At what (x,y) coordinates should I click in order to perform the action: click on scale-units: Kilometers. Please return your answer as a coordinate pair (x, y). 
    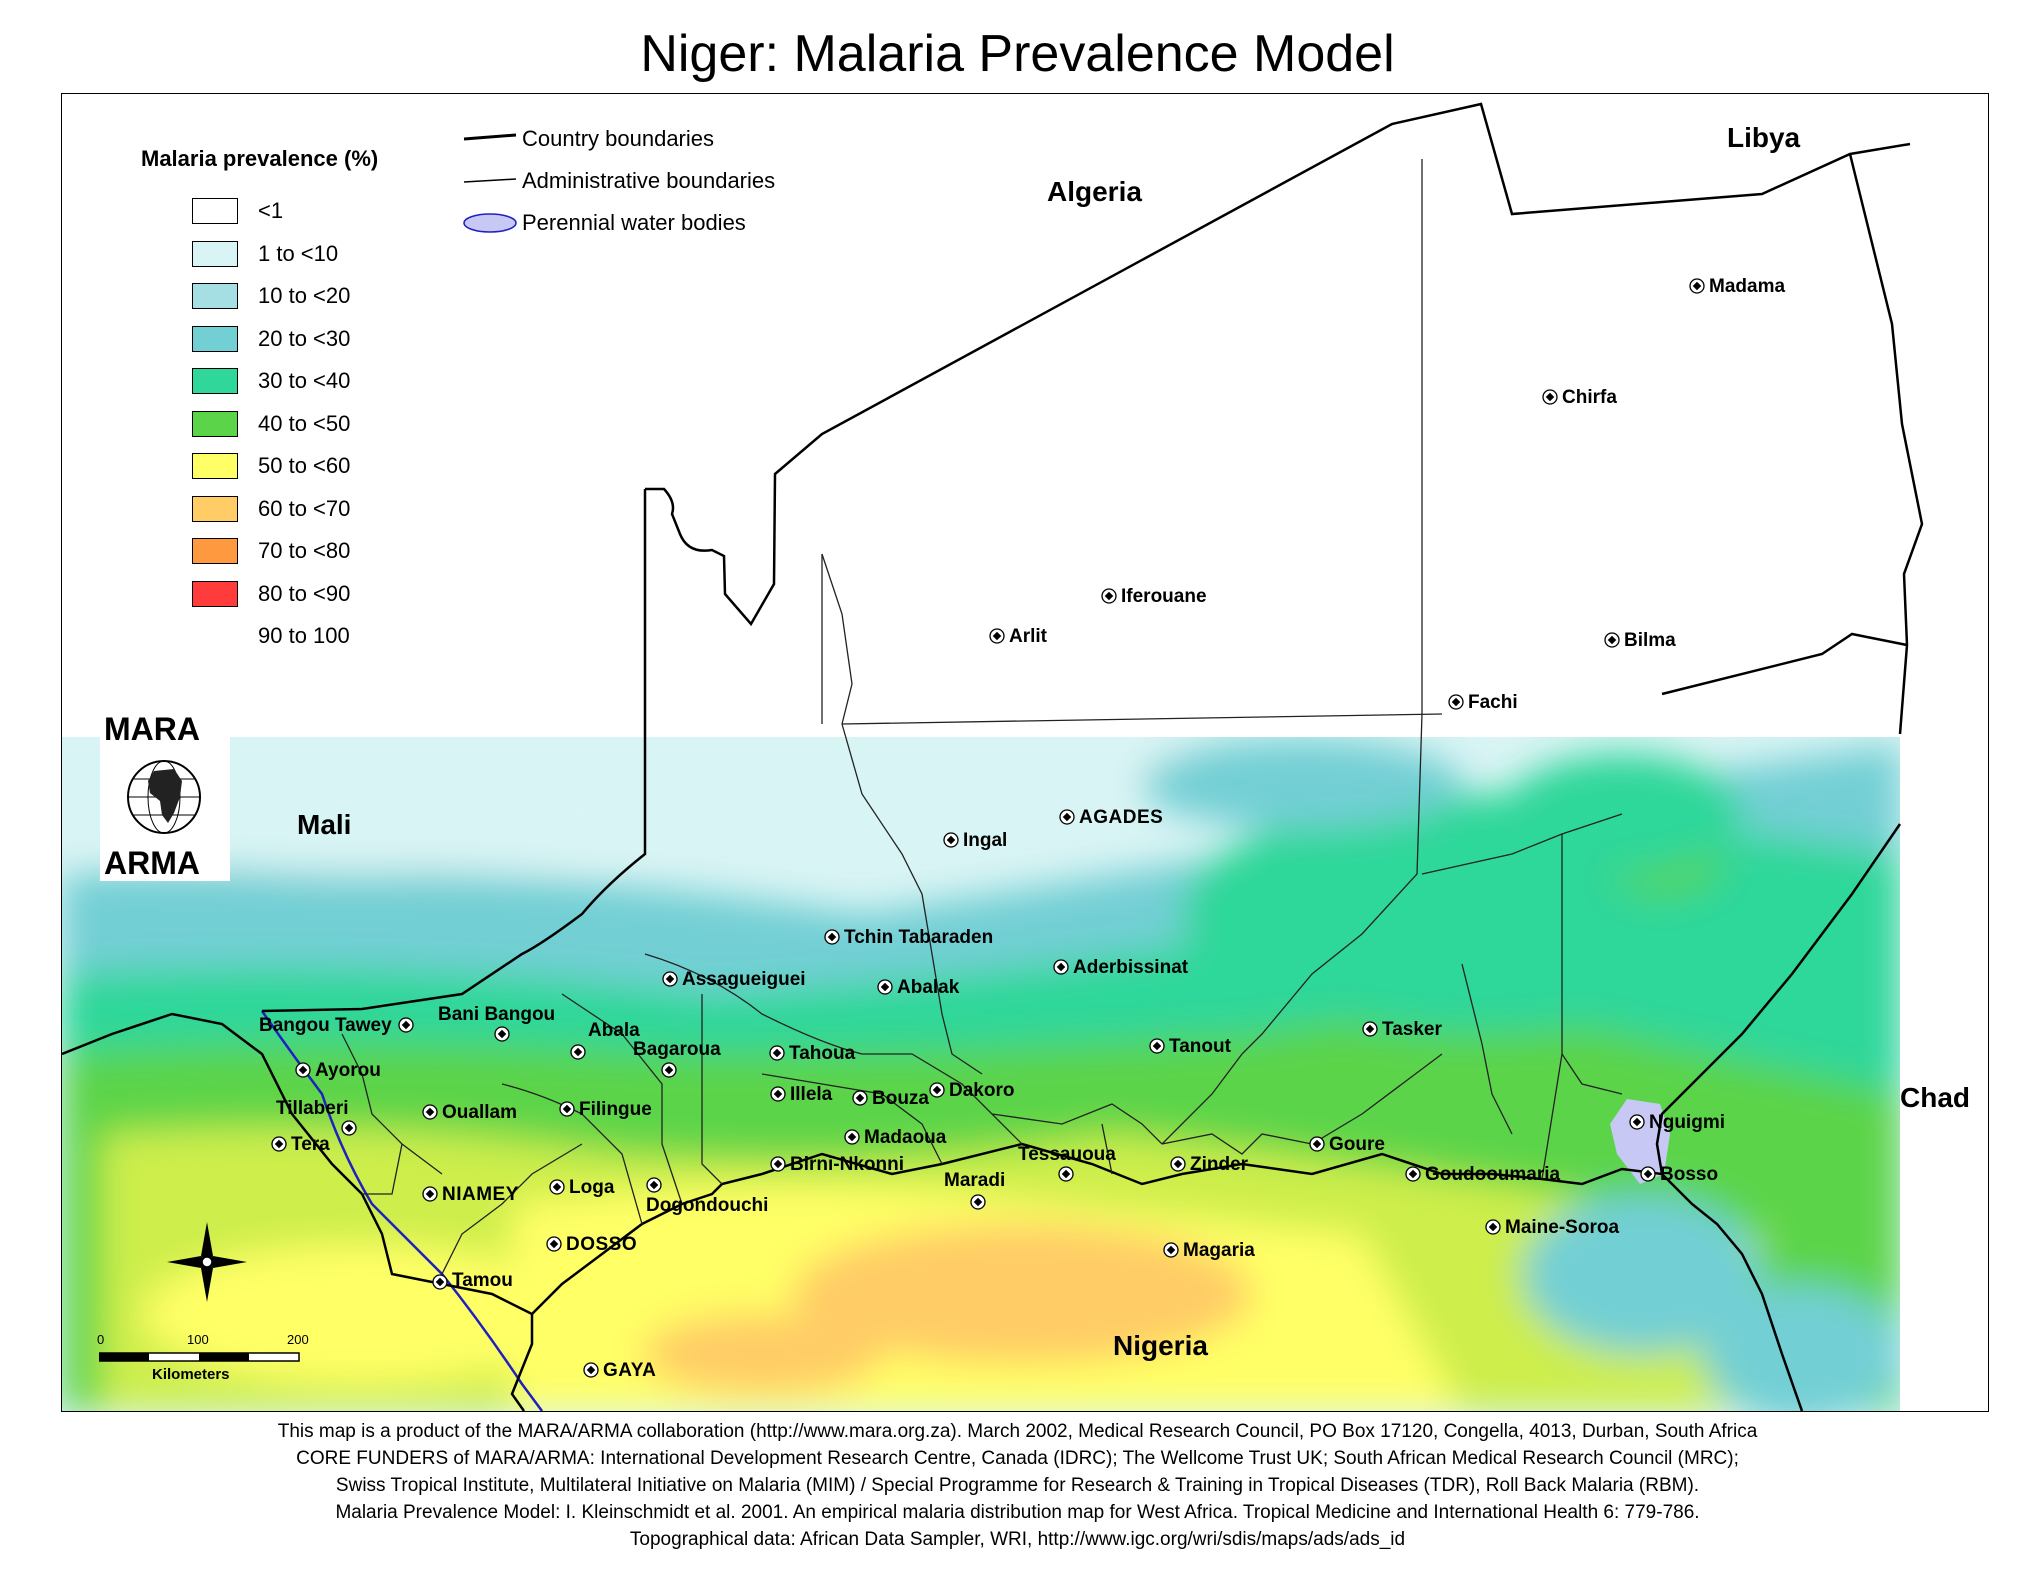
    Looking at the image, I should click on (191, 1374).